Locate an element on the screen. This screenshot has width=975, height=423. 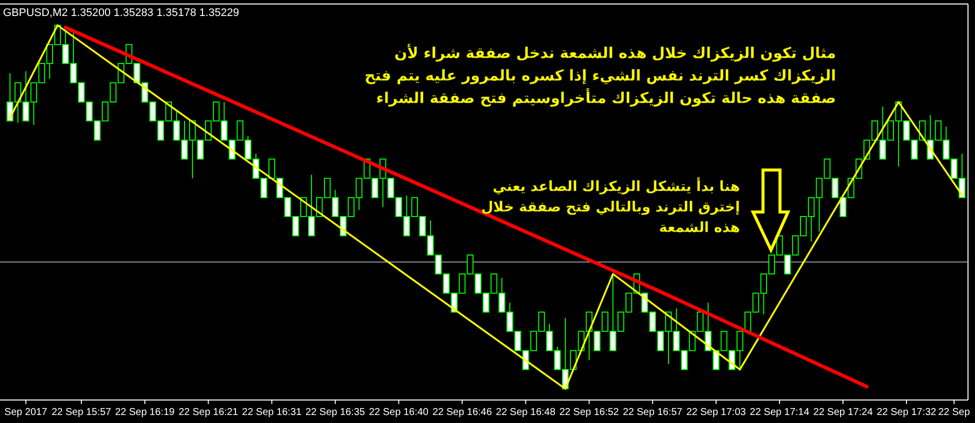
annotation: مثال تكون الزيكزاك خلال هذه الشمعة ندخل صفقة شراء لأن الزيكزاك كسر الترند نفس الشيء إذا كسره بالمرور عليه يتم فتح صفقة هذه حالة تكون الزيكزاك متأخراوسيتم فتح صفقة الشراء is located at coordinates (600, 75).